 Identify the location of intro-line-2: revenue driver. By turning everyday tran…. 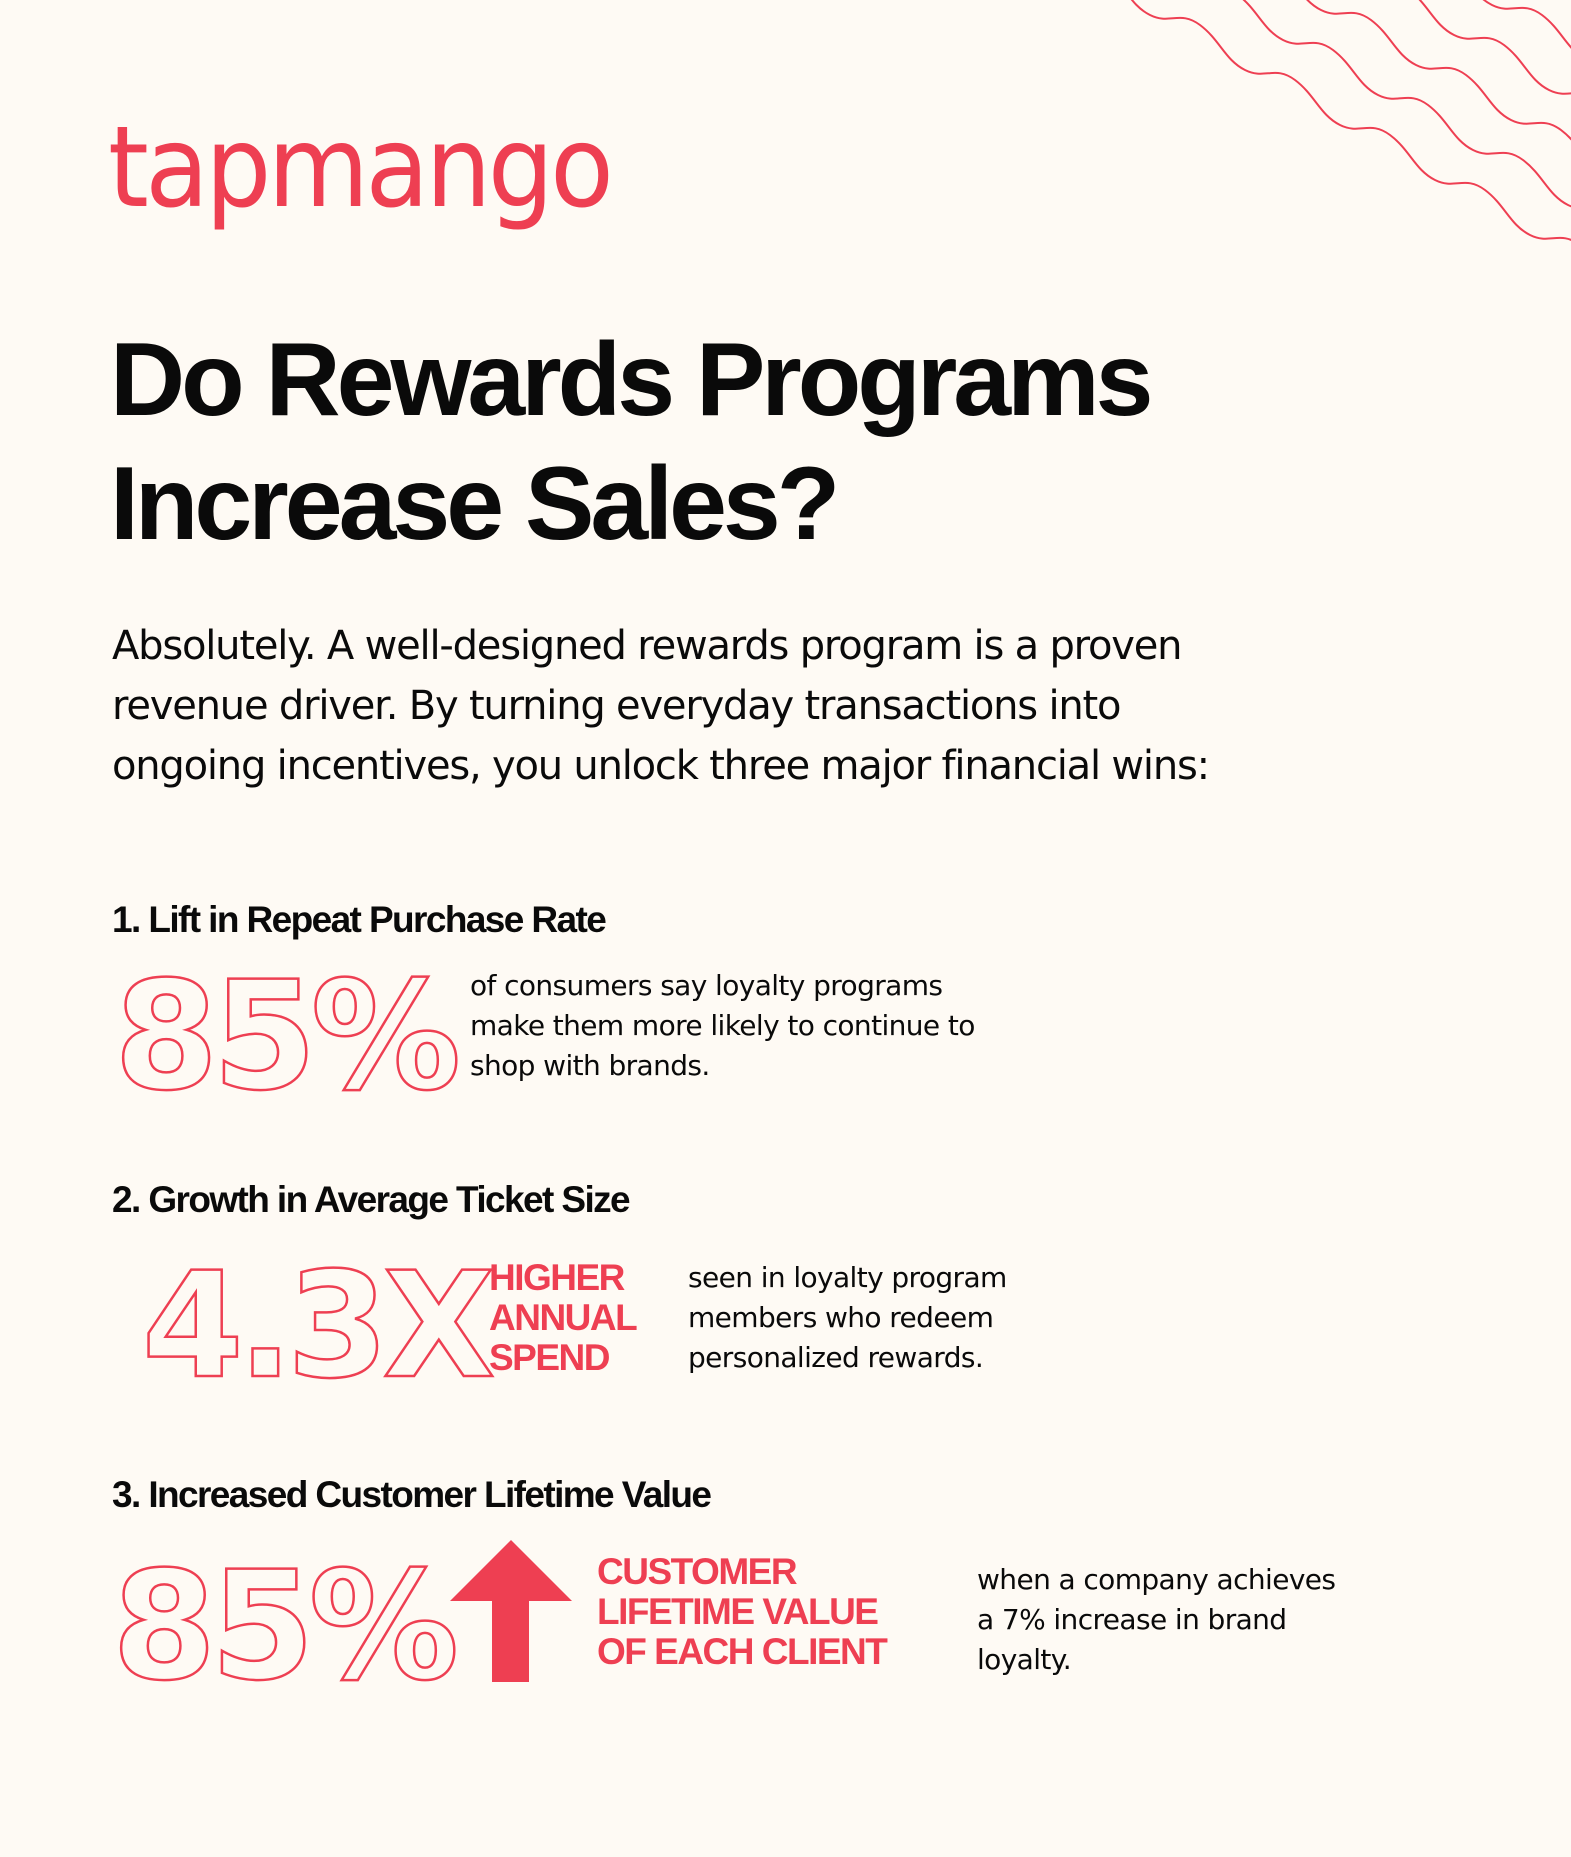
(616, 706).